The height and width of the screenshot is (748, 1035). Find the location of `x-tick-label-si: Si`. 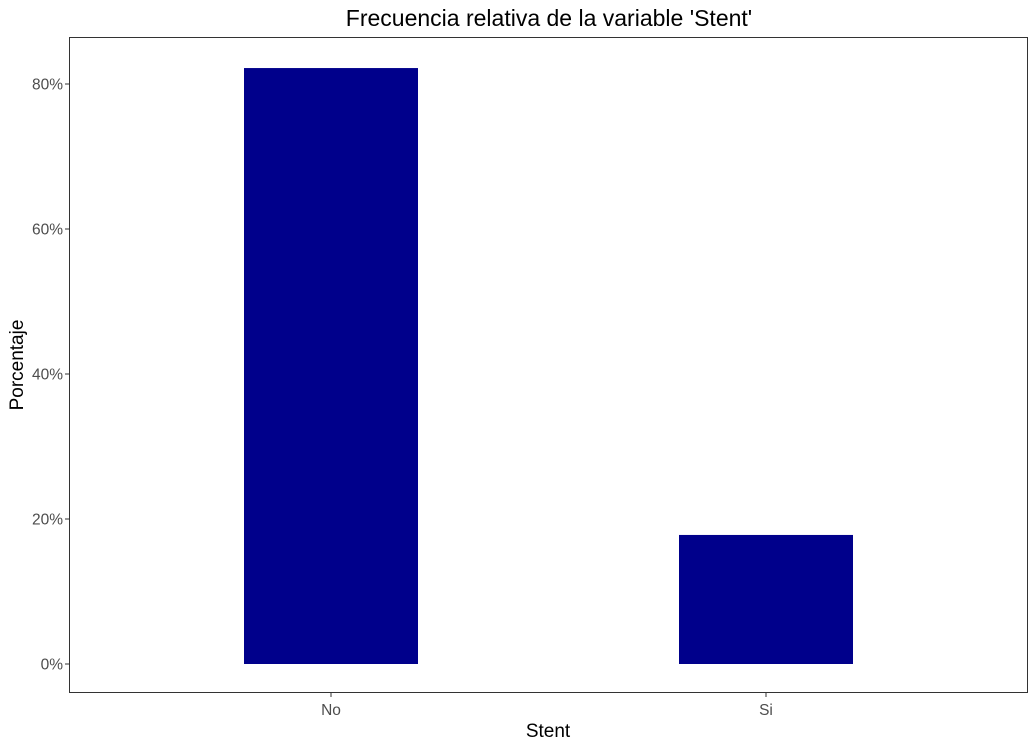

x-tick-label-si: Si is located at coordinates (766, 710).